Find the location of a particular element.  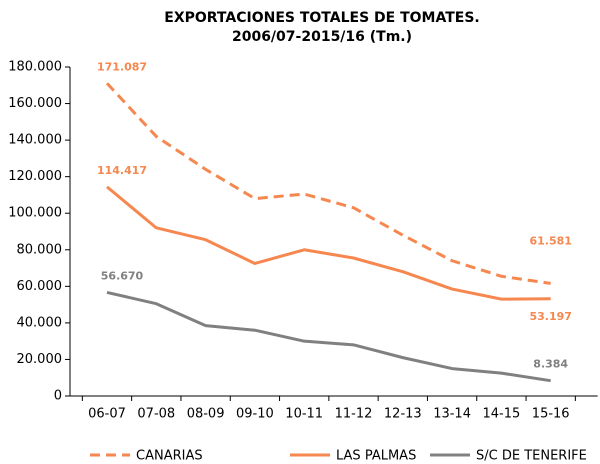

data-label: 61.581 is located at coordinates (550, 240).